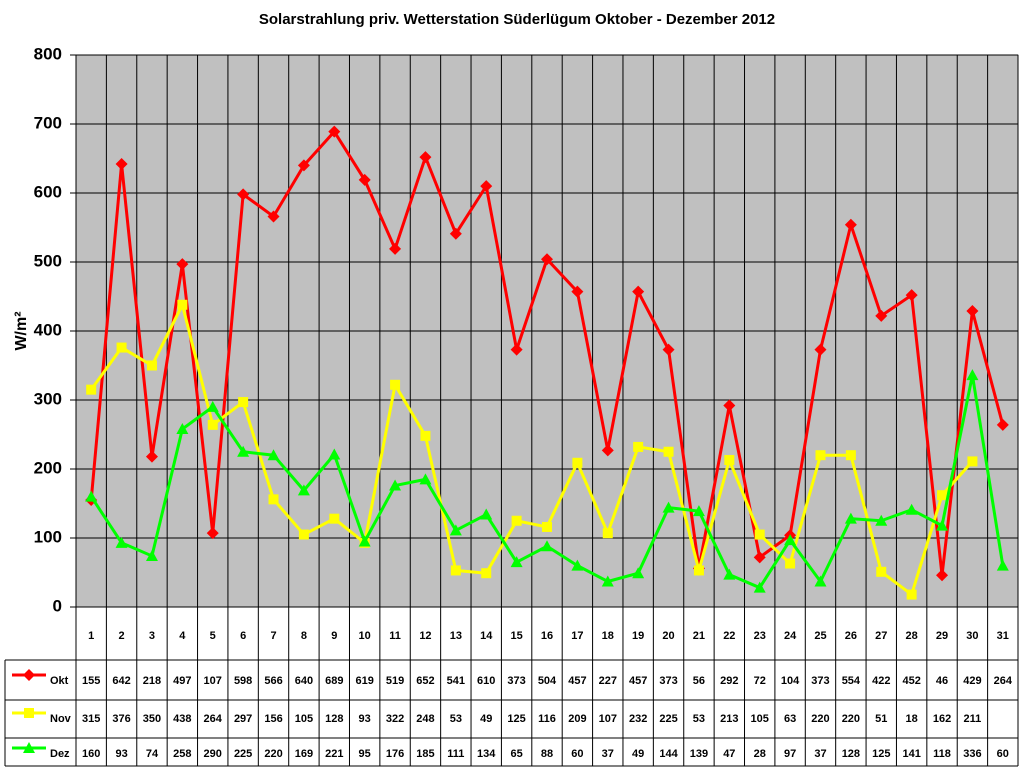 The width and height of the screenshot is (1024, 768). Describe the element at coordinates (912, 636) in the screenshot. I see `x-tick-label: 28` at that location.